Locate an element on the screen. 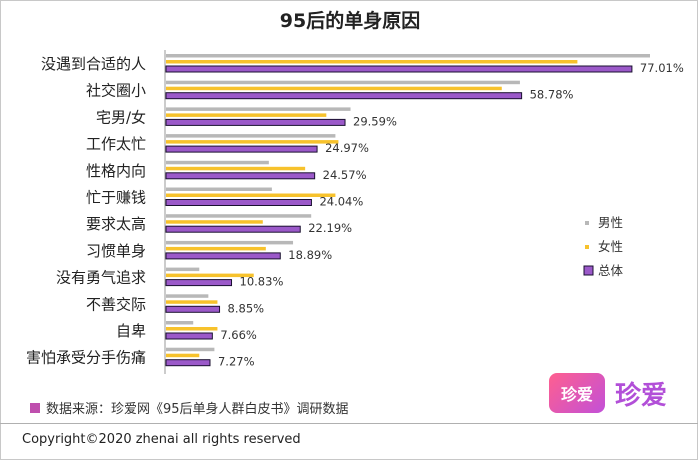 This screenshot has height=462, width=700. category-label: 习惯单身 is located at coordinates (116, 251).